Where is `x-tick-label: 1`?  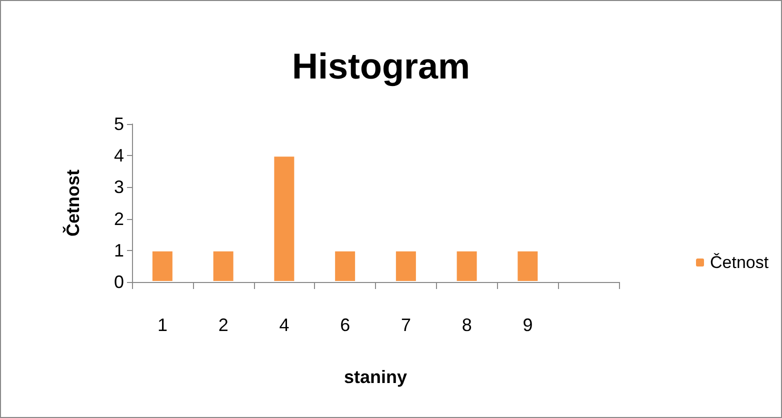
x-tick-label: 1 is located at coordinates (162, 325).